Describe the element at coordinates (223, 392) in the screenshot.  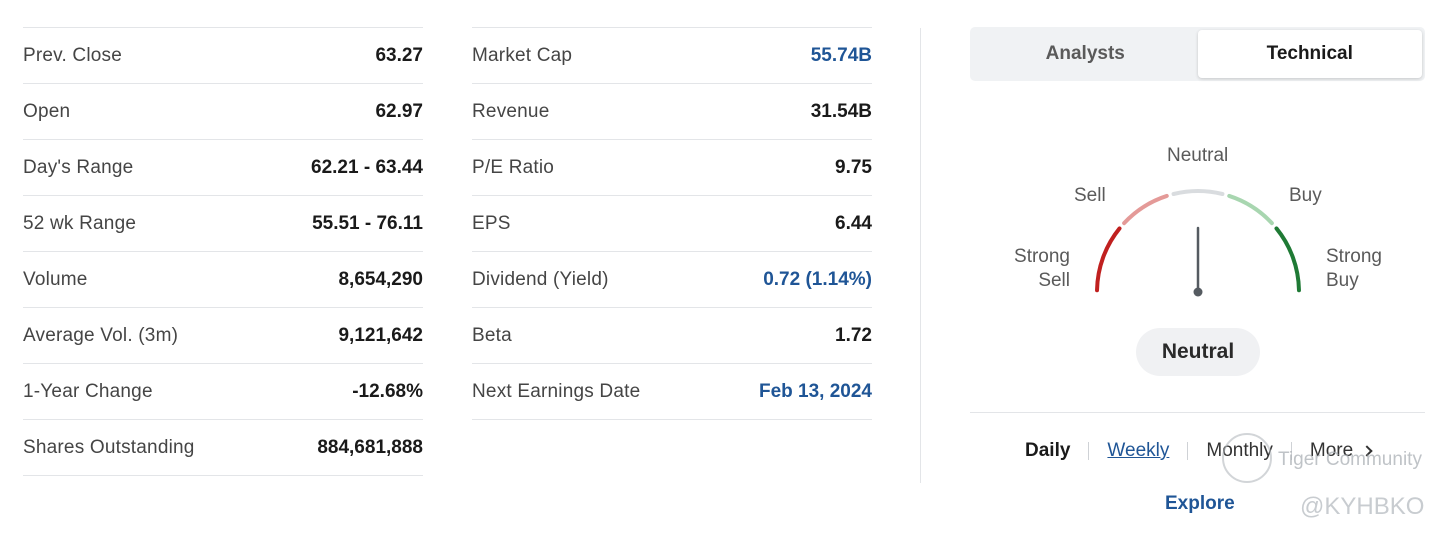
I see `stat-row-1-year-change: 1-Year Change -12.68%` at that location.